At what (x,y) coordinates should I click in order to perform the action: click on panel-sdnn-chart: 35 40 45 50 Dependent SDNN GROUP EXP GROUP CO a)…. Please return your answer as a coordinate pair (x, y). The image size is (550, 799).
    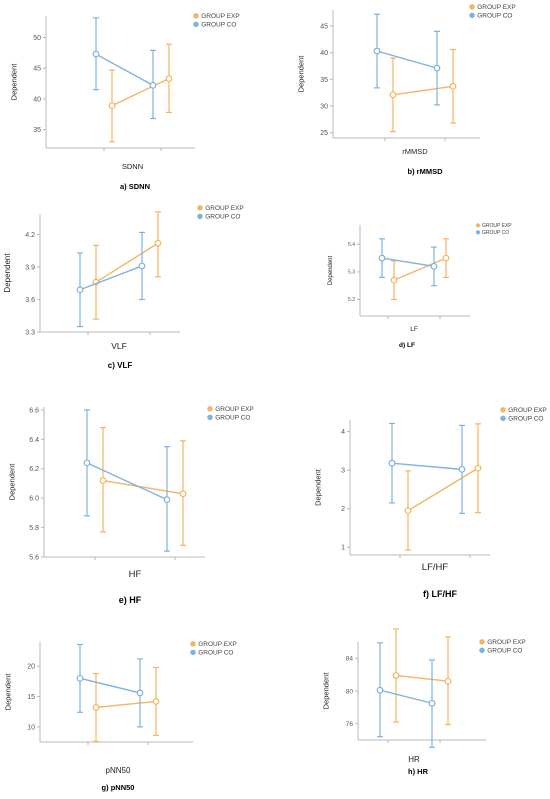
    Looking at the image, I should click on (125, 102).